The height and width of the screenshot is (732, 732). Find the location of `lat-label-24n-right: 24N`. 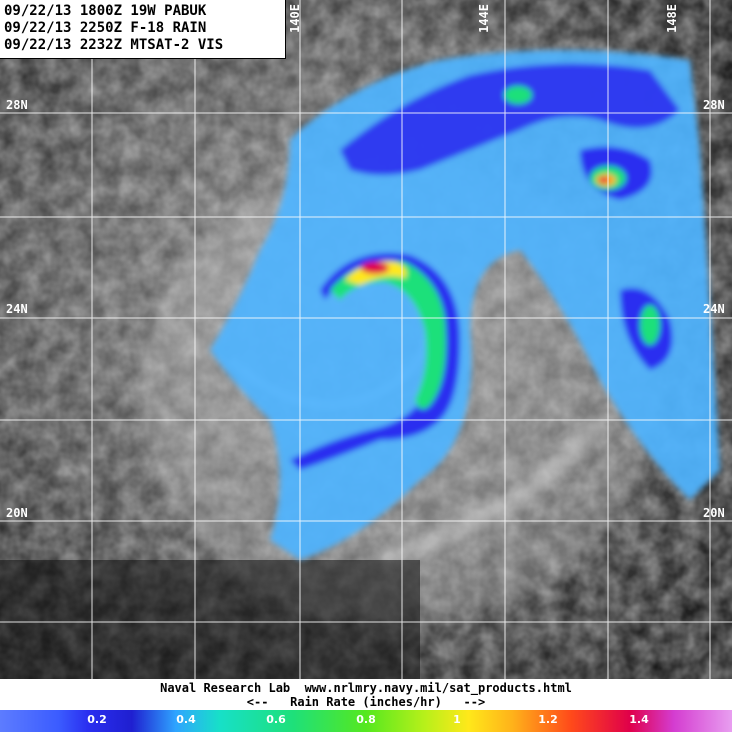

lat-label-24n-right: 24N is located at coordinates (714, 309).